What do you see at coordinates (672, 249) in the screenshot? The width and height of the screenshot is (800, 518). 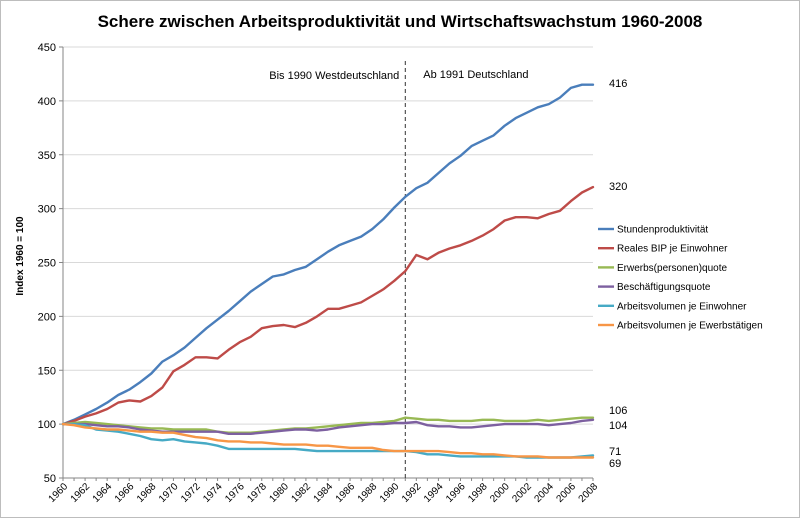 I see `legend-entry-2: Reales BIP je Einwohner` at bounding box center [672, 249].